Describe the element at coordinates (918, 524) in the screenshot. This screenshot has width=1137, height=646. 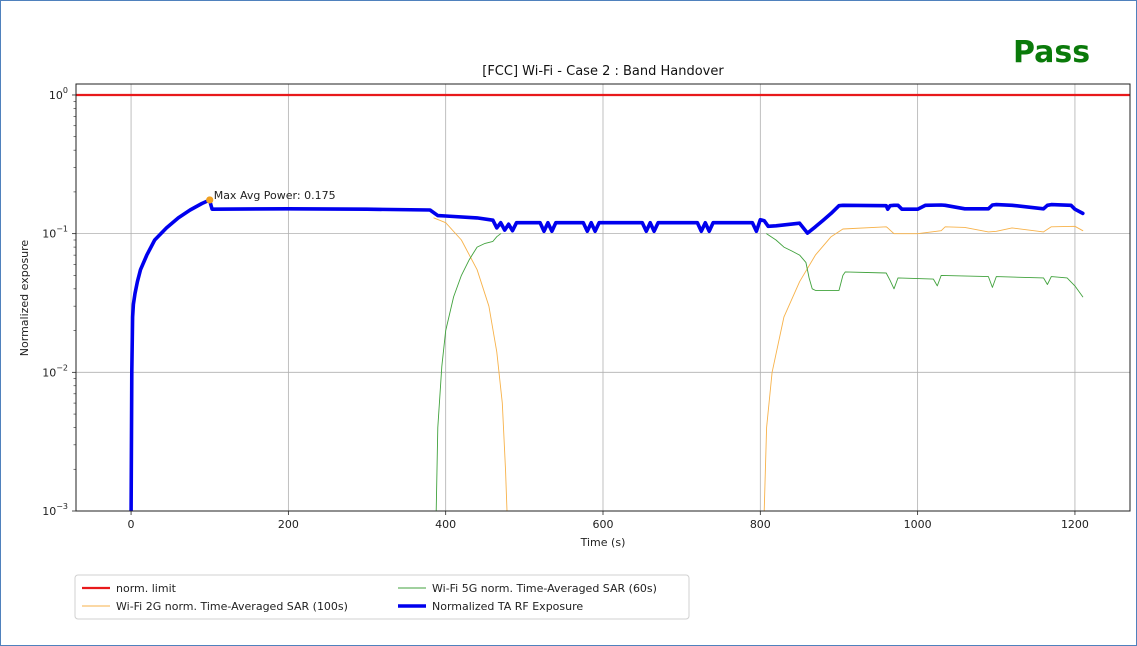
I see `x-tick-label: 1000` at that location.